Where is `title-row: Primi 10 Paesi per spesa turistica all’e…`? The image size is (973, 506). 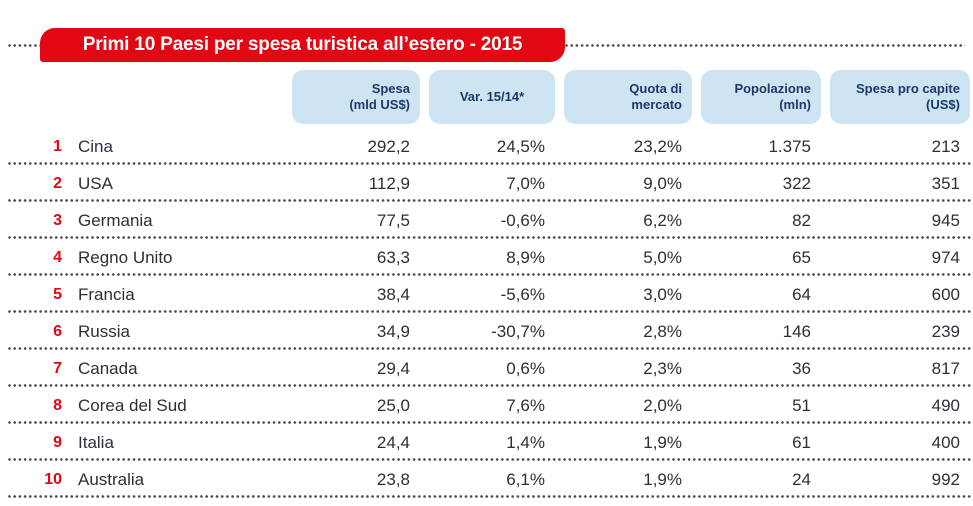
title-row: Primi 10 Paesi per spesa turistica all’e… is located at coordinates (490, 45).